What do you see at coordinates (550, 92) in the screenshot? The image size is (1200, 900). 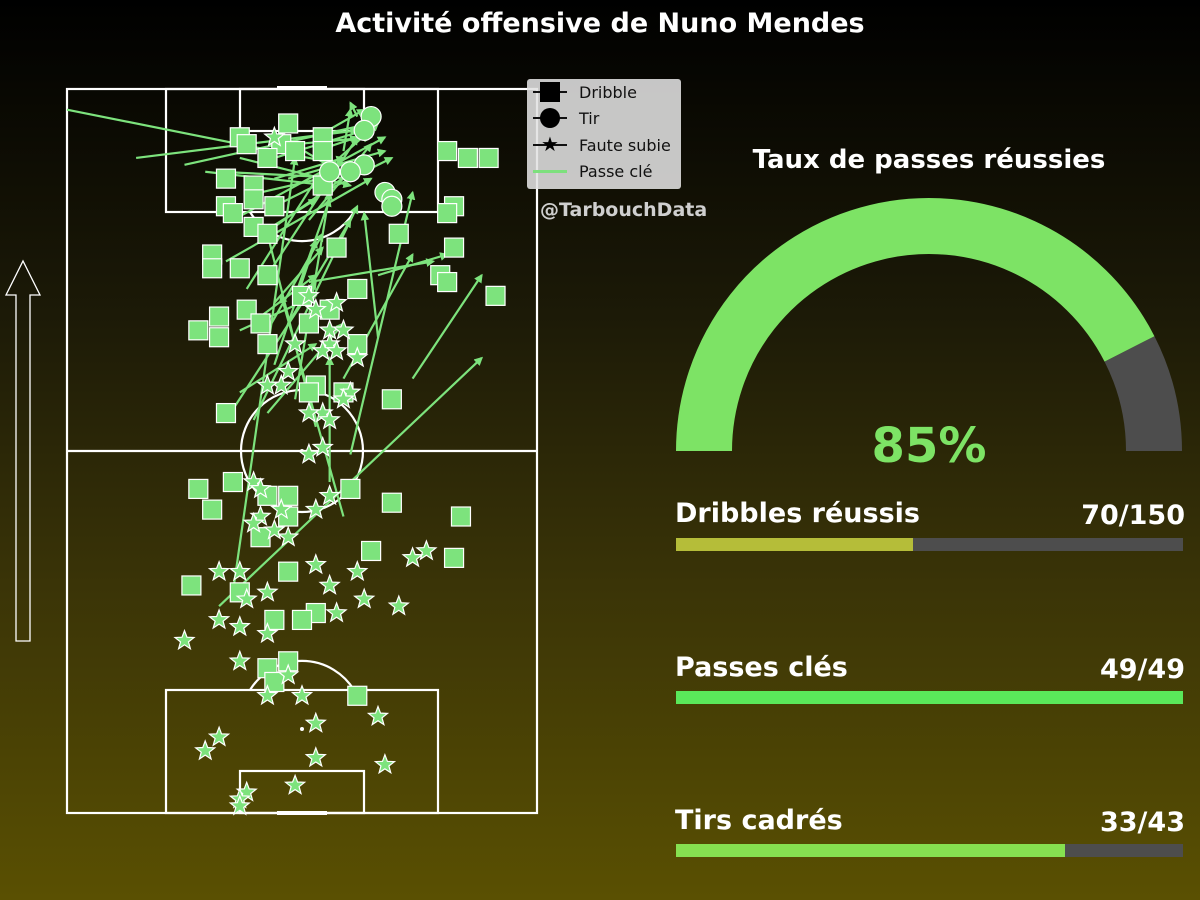 I see `square-marker-icon` at bounding box center [550, 92].